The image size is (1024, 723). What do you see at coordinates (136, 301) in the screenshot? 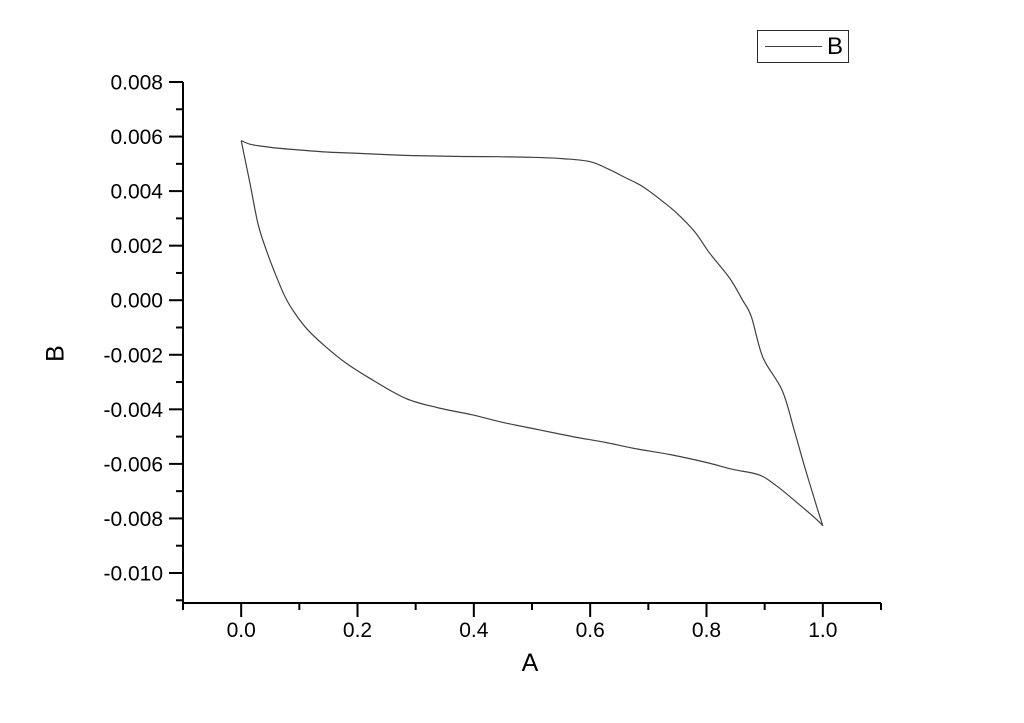
I see `y-tick-label: 0.000` at bounding box center [136, 301].